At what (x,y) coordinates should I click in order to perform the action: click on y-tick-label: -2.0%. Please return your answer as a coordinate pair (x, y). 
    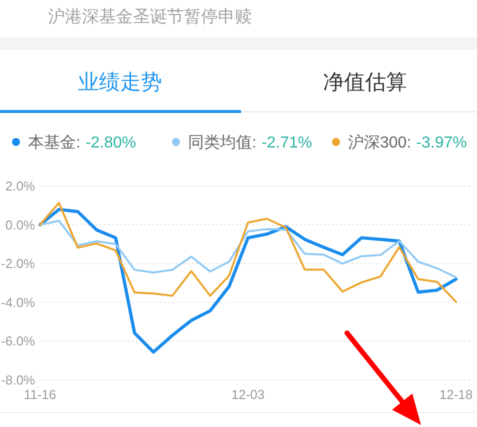
    Looking at the image, I should click on (18, 264).